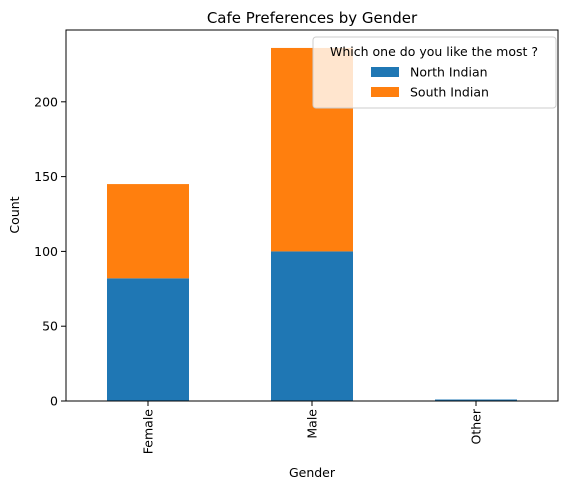 Image resolution: width=571 pixels, height=491 pixels. Describe the element at coordinates (46, 101) in the screenshot. I see `y-tick-label: 200` at that location.